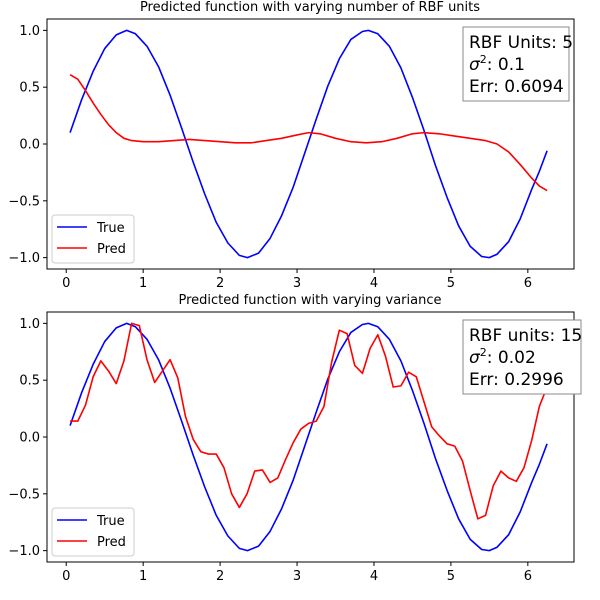 This screenshot has height=600, width=600. What do you see at coordinates (93, 532) in the screenshot?
I see `chart-bottom-legend: True Pred` at bounding box center [93, 532].